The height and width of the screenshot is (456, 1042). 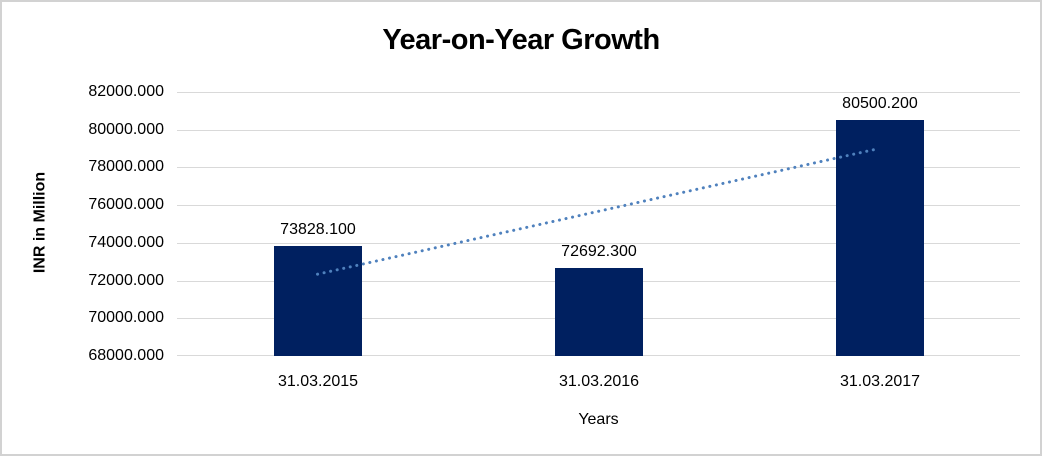 I want to click on bar-value-label: 80500.200, so click(x=880, y=103).